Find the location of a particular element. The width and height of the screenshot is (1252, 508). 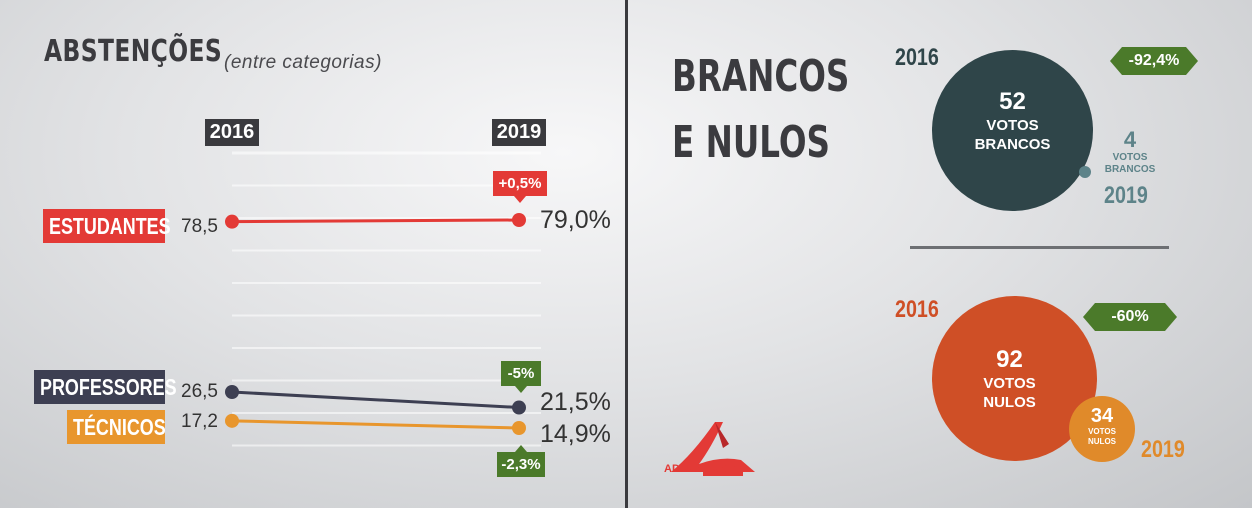

point-estudantes-2019 is located at coordinates (519, 220).